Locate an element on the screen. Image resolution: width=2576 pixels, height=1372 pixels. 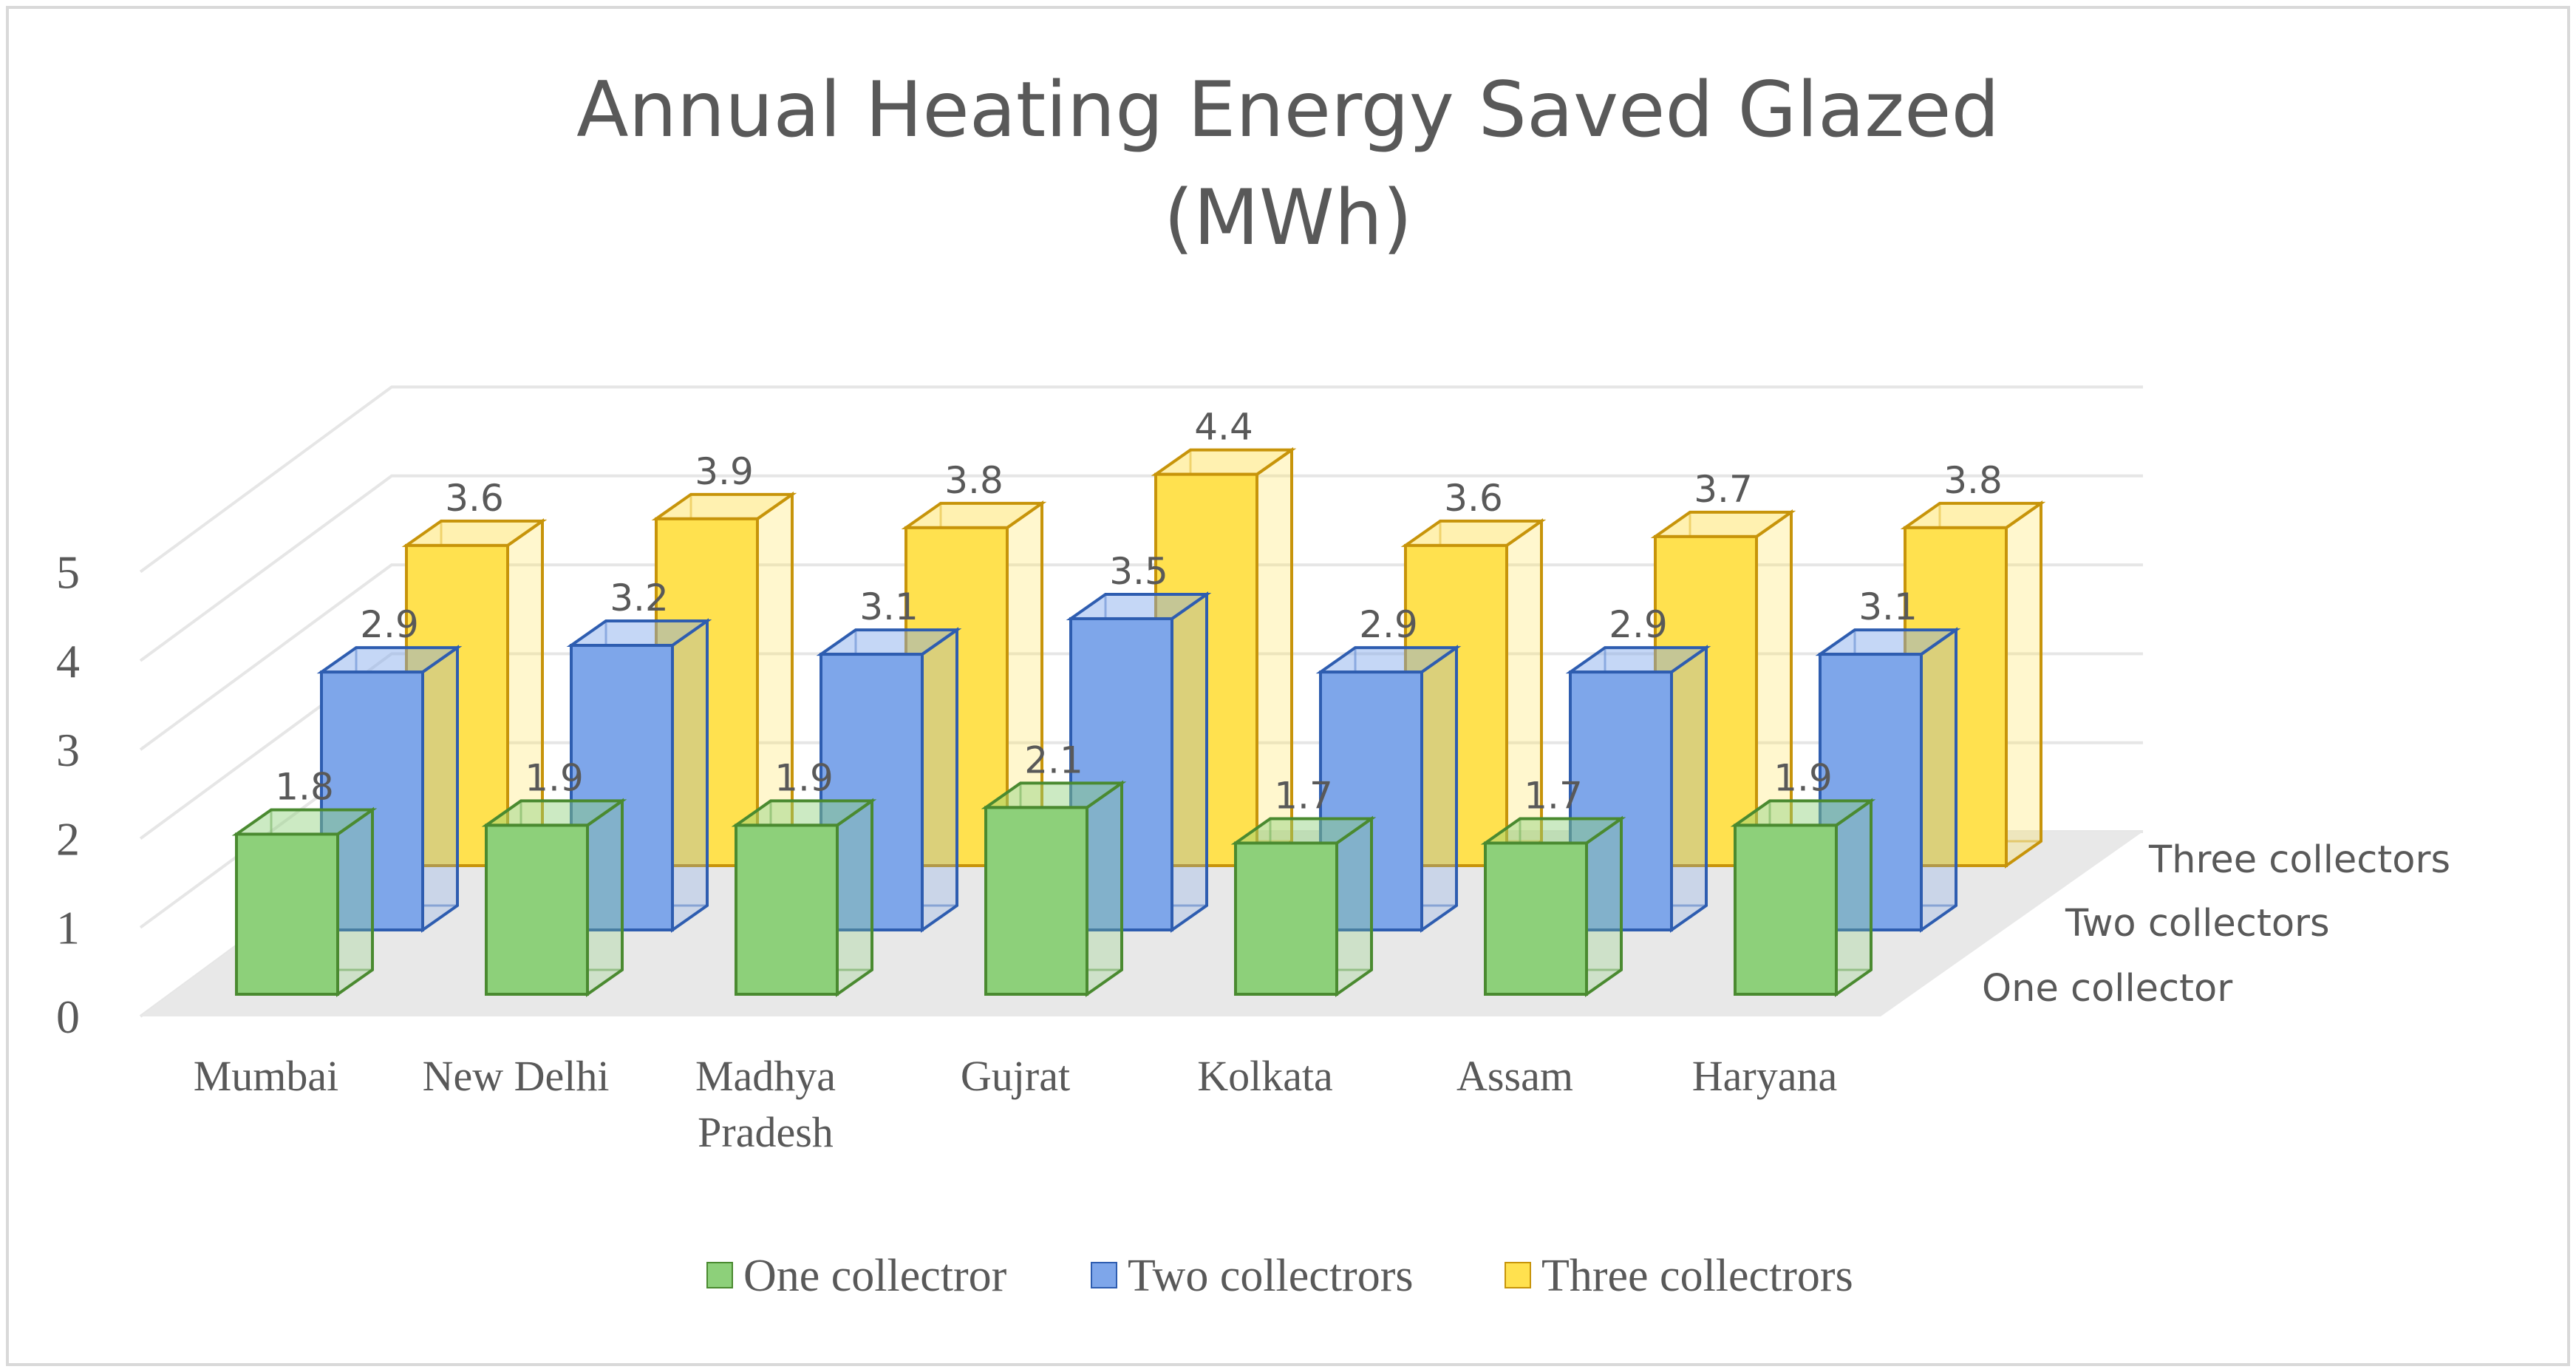
bar: 1.8 is located at coordinates (304, 881).